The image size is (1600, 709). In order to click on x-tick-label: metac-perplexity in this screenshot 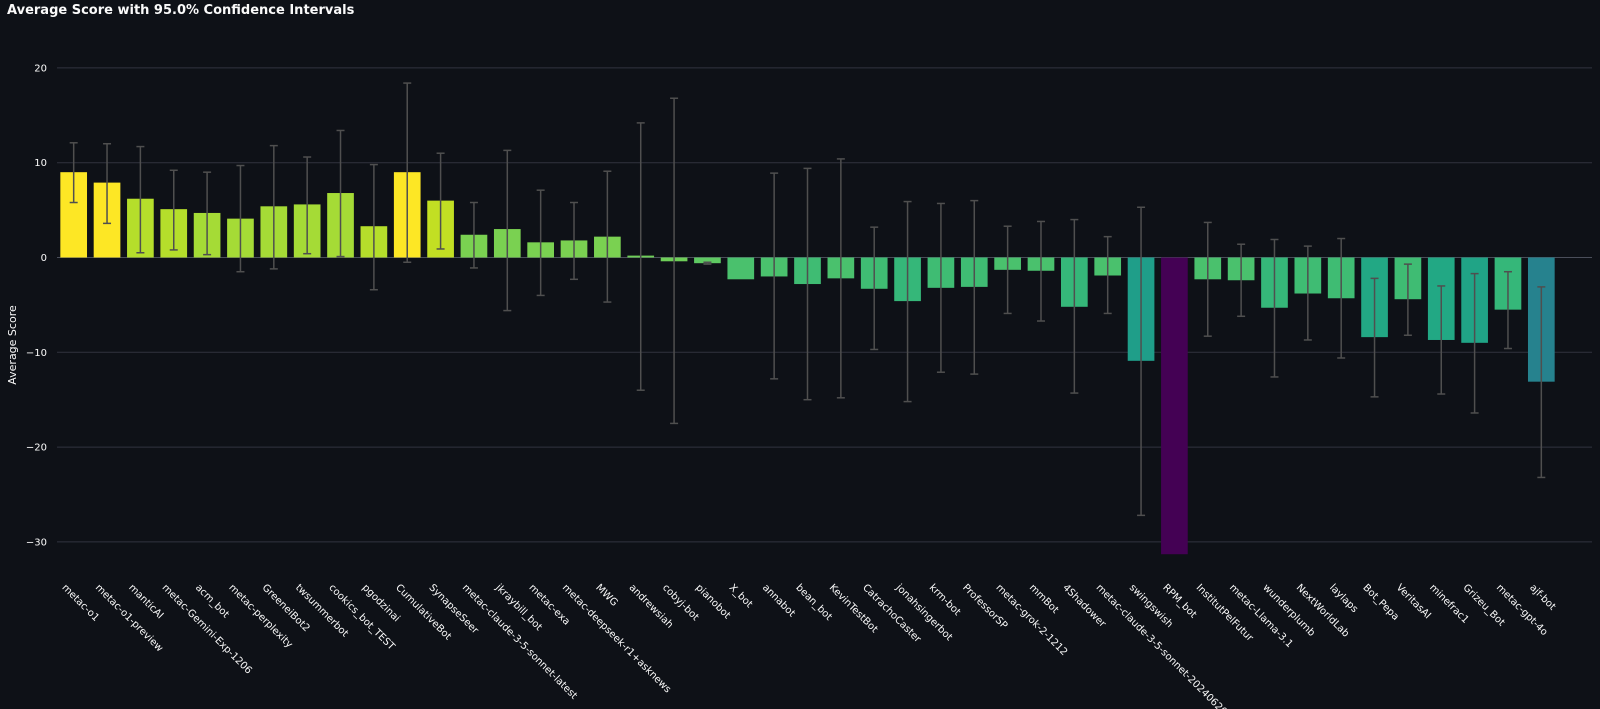, I will do `click(260, 616)`.